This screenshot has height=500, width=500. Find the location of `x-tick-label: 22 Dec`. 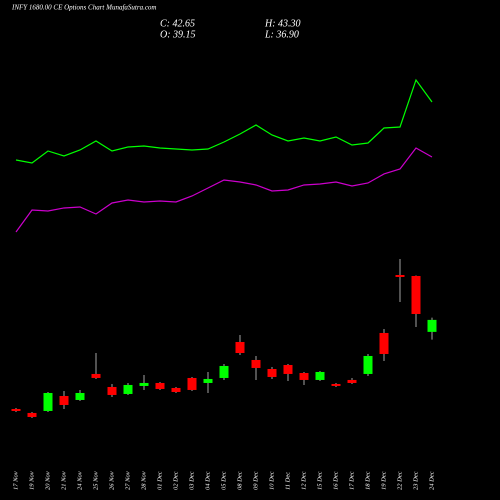

x-tick-label: 22 Dec is located at coordinates (399, 480).